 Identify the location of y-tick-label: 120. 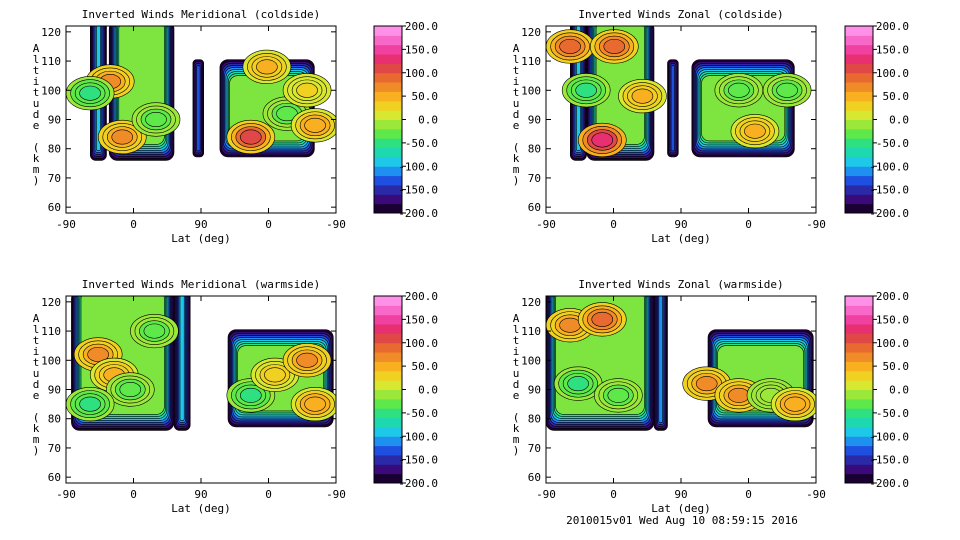
(531, 302).